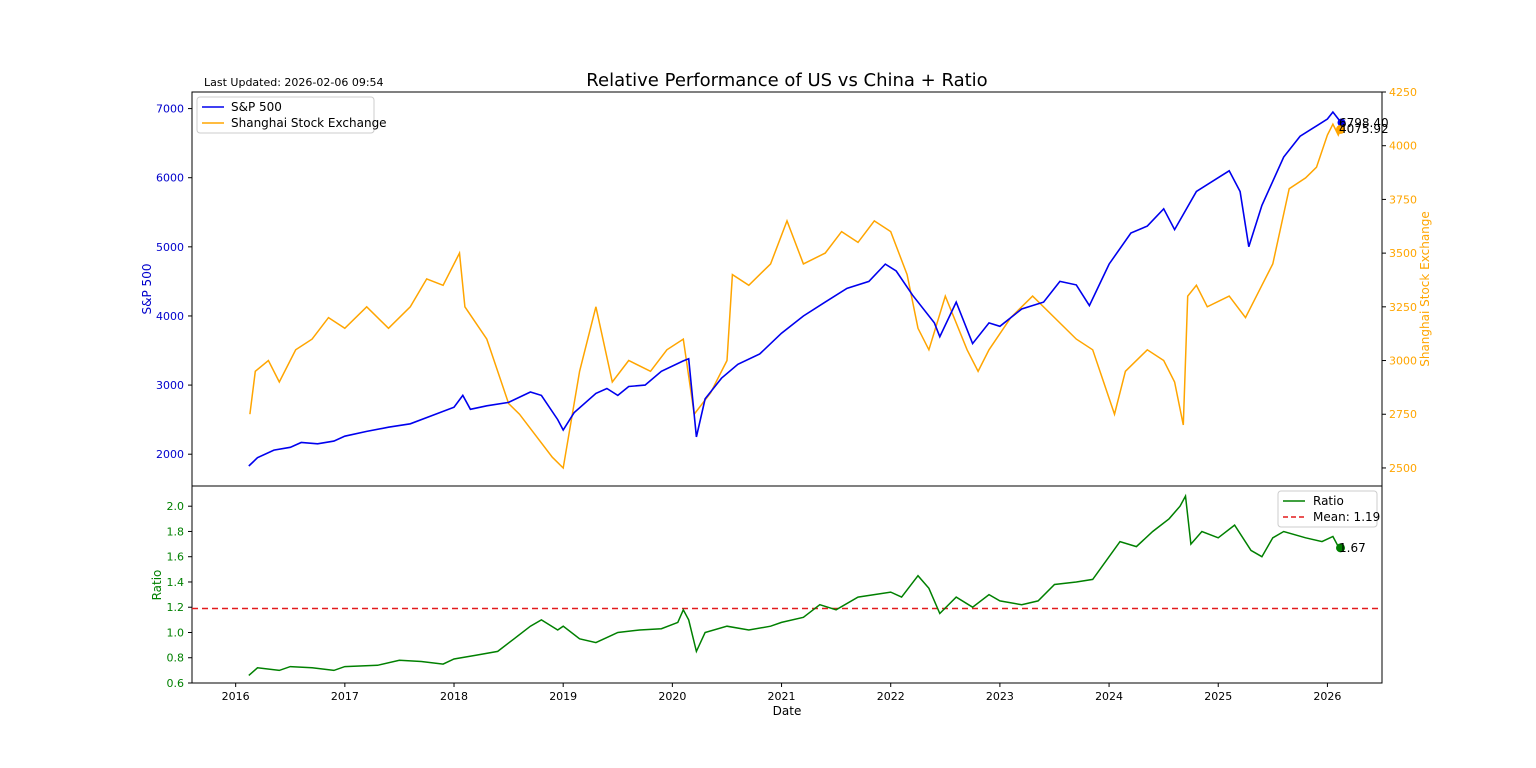  What do you see at coordinates (147, 289) in the screenshot?
I see `sp500-axis-label: S&P 500` at bounding box center [147, 289].